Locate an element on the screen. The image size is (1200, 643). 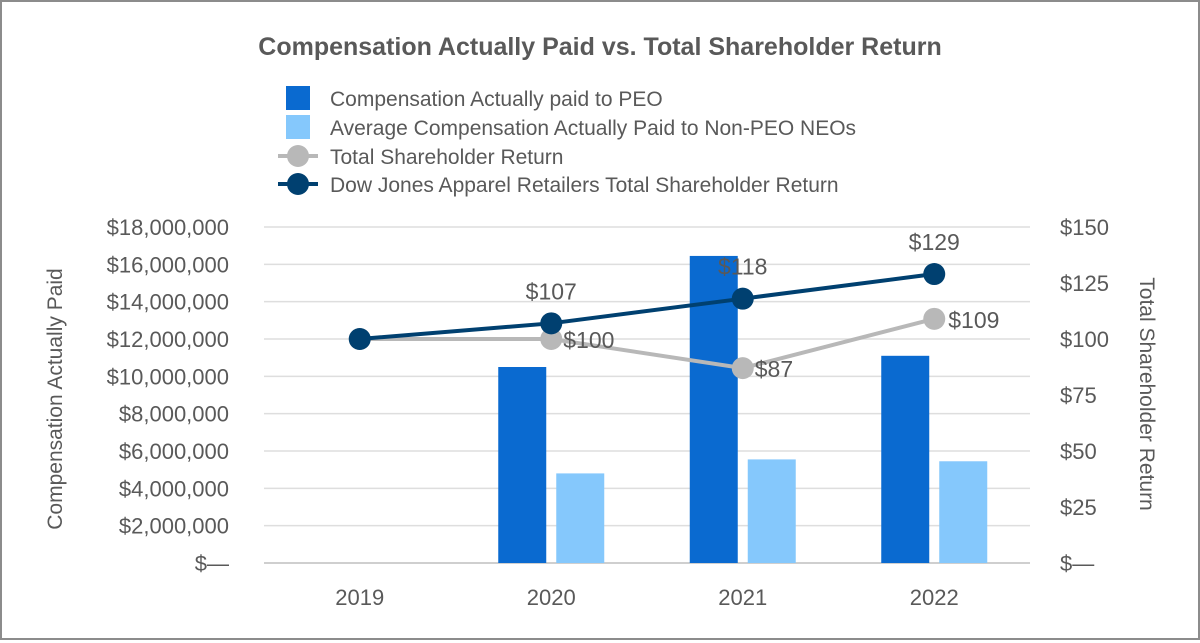
y-tick-label-right: $125 is located at coordinates (1084, 283).